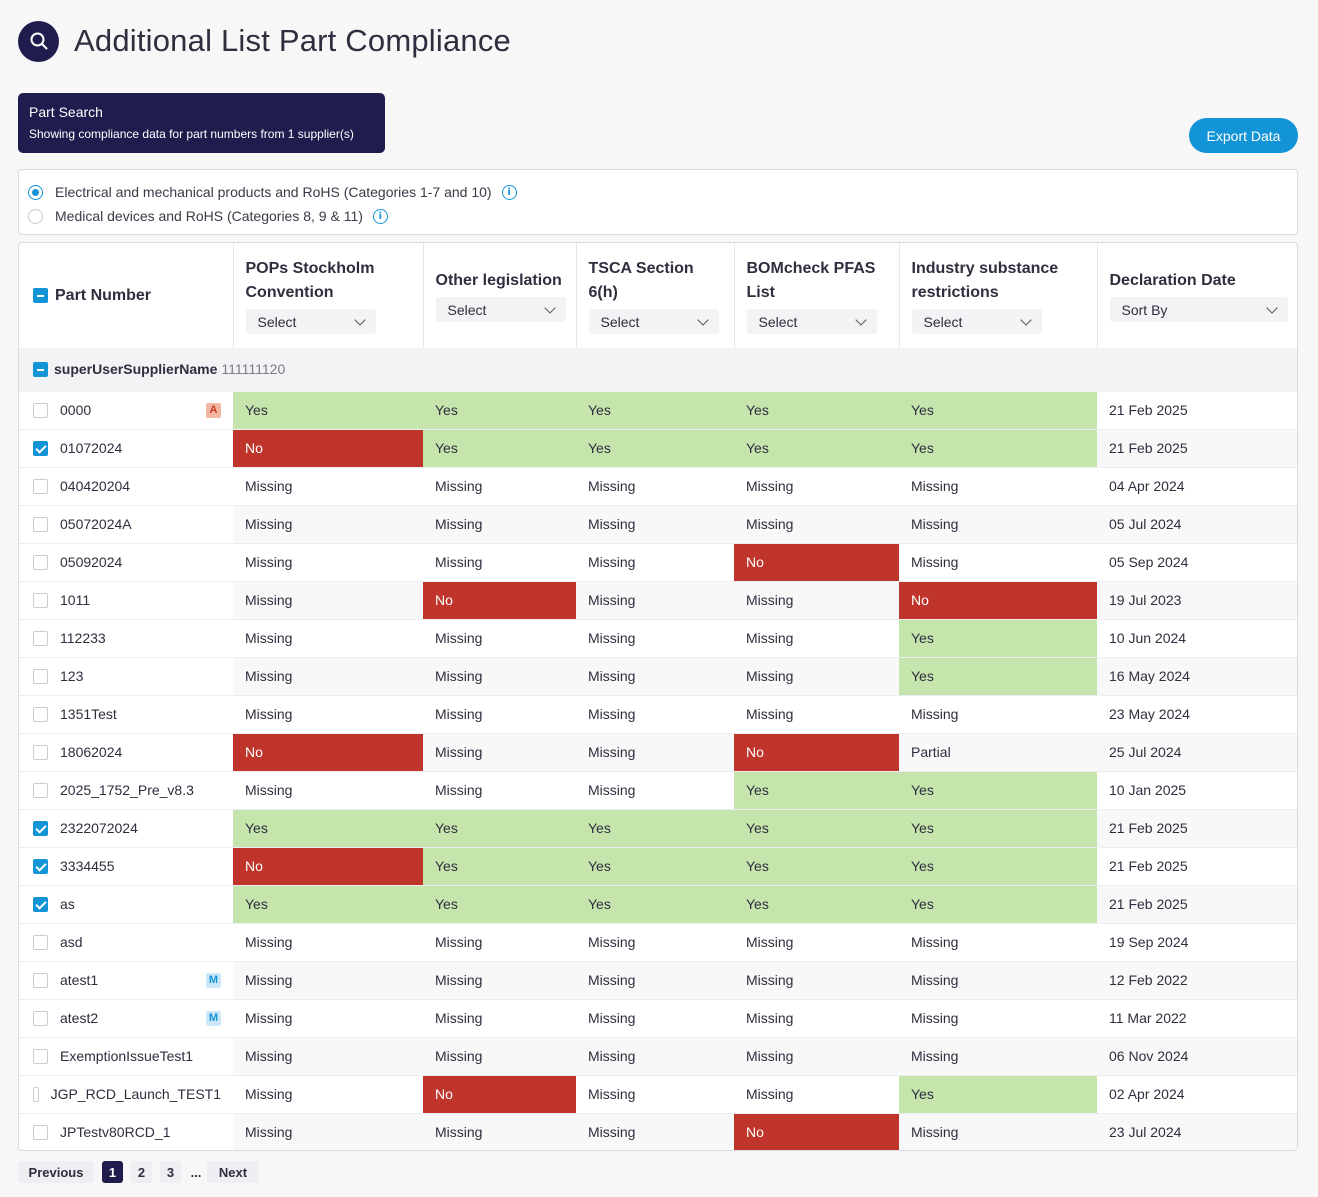  I want to click on manual-tag-icon: M, so click(213, 1018).